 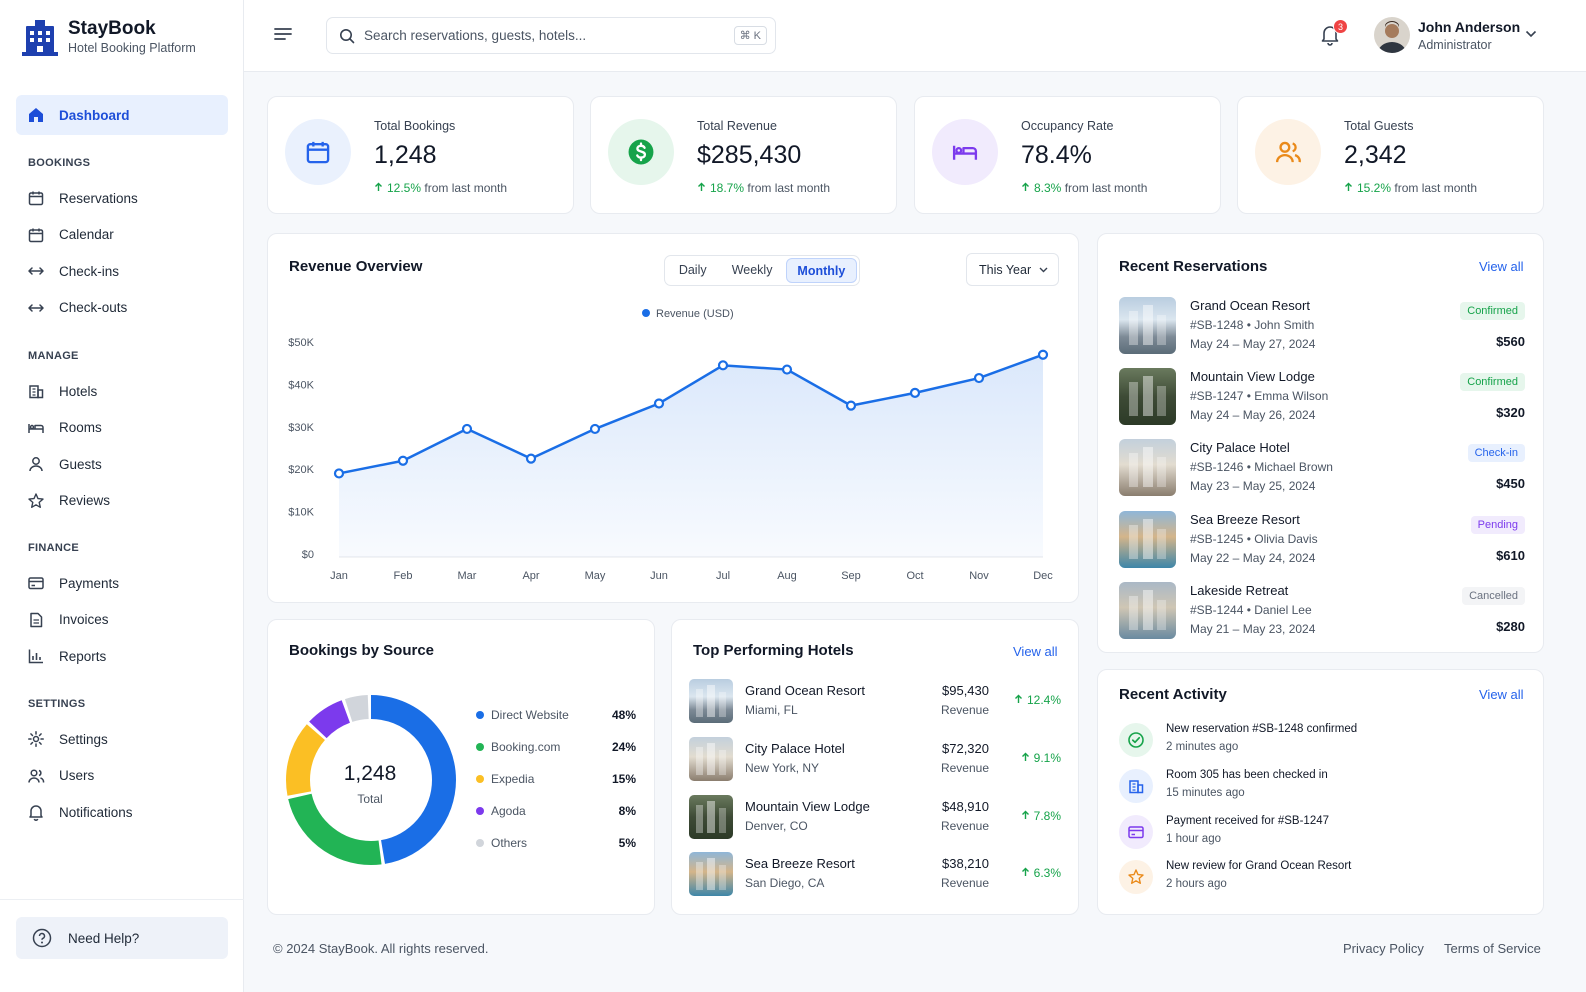 I want to click on source-percent: 8%, so click(x=627, y=811).